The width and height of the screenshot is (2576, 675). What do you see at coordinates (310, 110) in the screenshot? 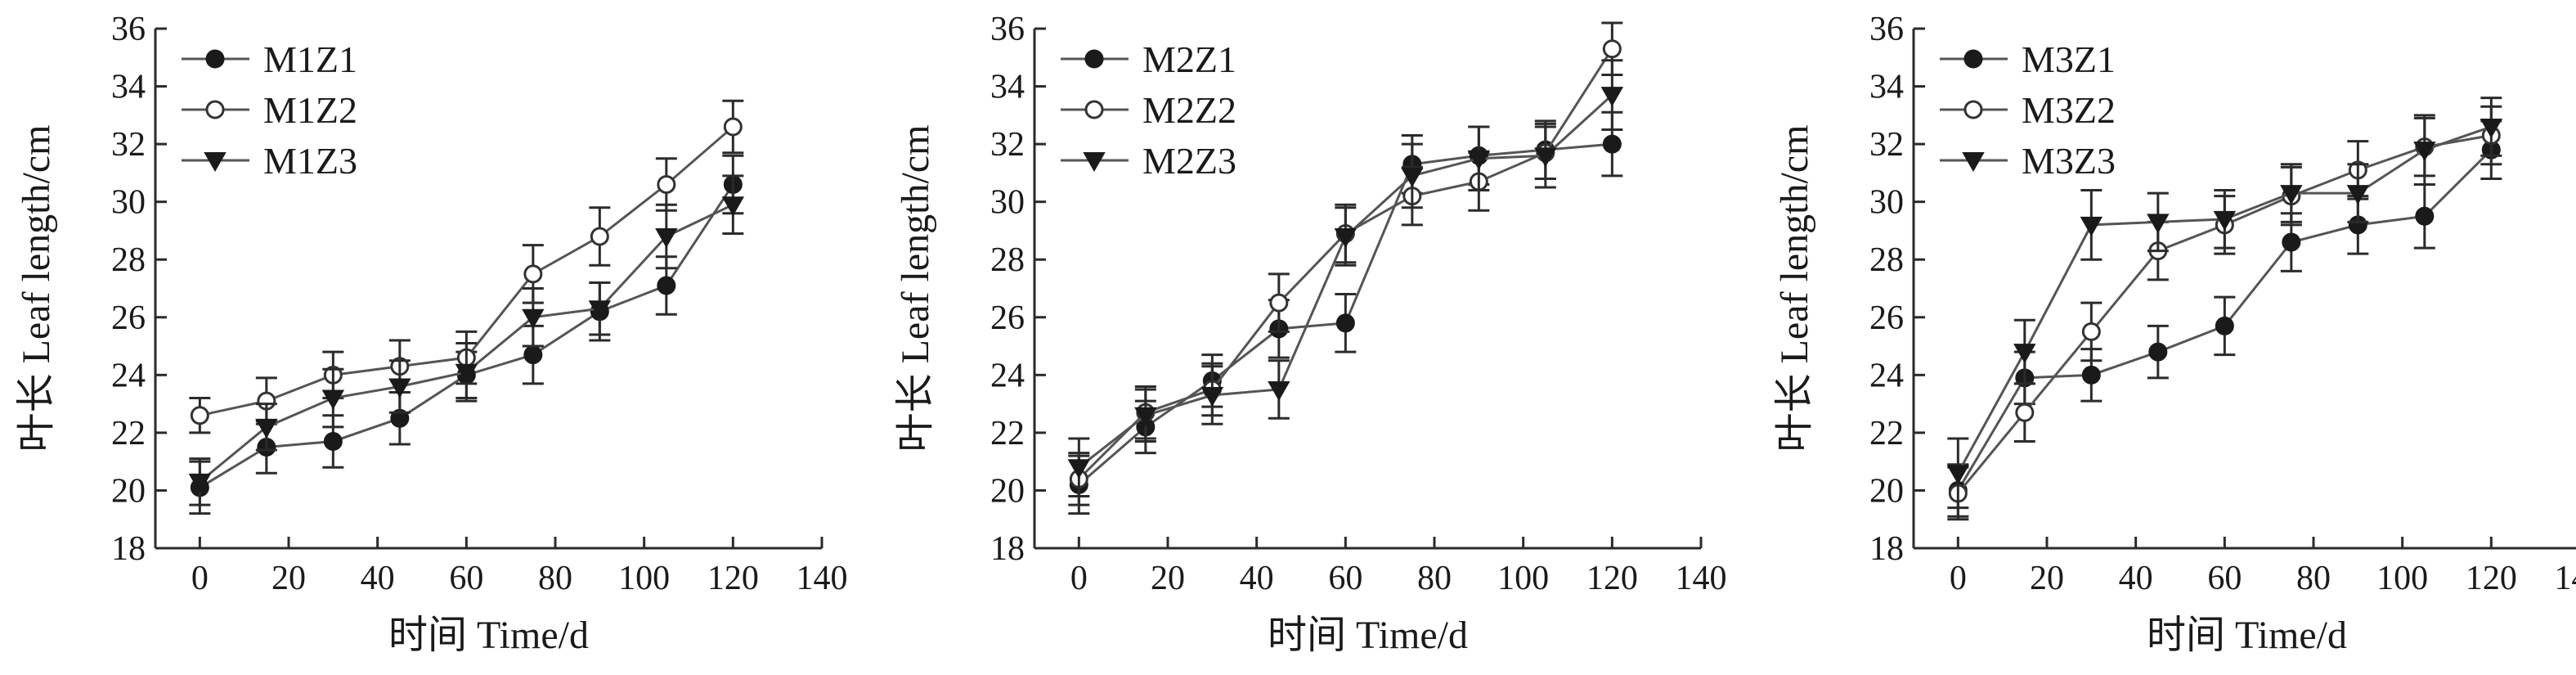
I see `legend-label: M1Z2` at bounding box center [310, 110].